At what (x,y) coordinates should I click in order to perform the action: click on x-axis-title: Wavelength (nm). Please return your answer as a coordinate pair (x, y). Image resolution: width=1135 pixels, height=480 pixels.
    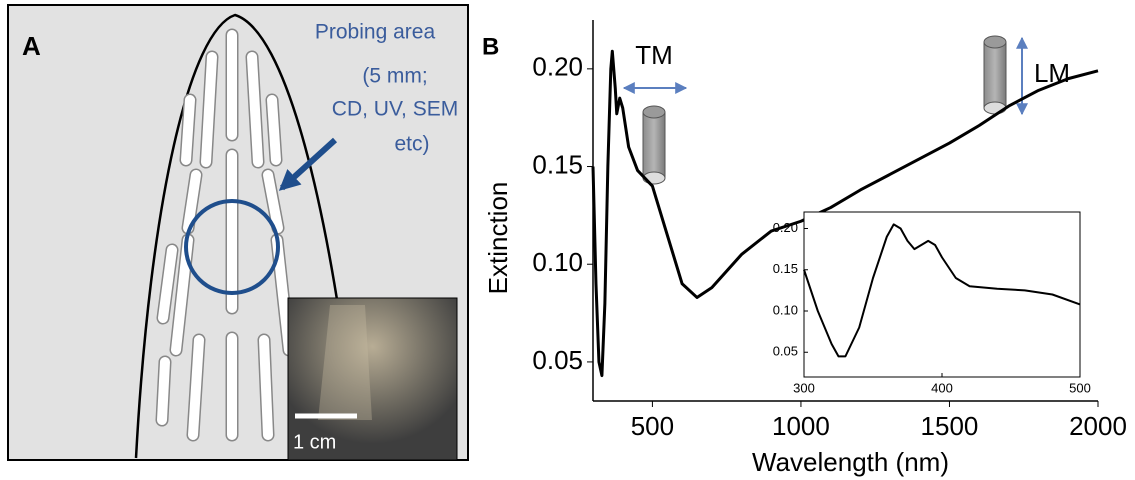
    Looking at the image, I should click on (850, 462).